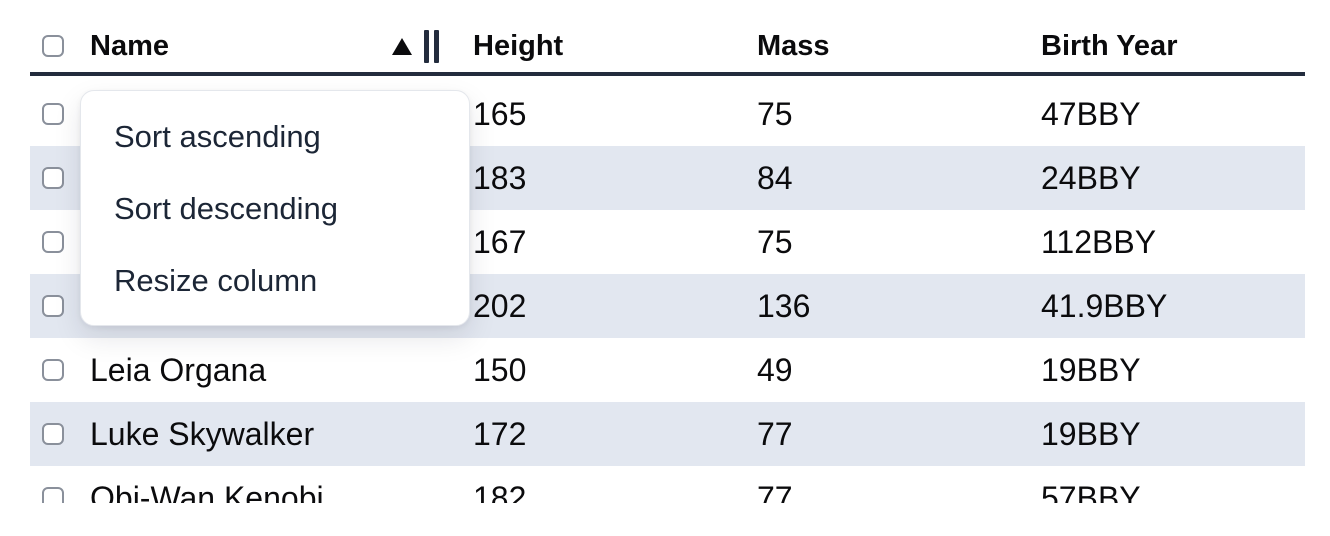  I want to click on column-header-name: Name, so click(269, 46).